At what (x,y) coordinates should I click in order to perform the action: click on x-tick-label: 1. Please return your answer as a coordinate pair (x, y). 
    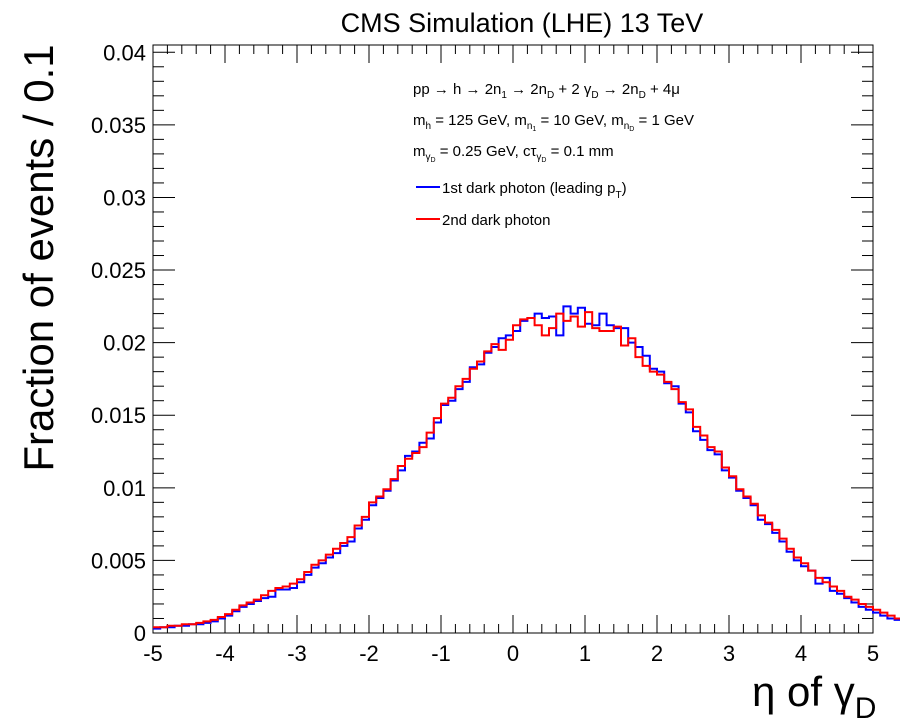
    Looking at the image, I should click on (585, 653).